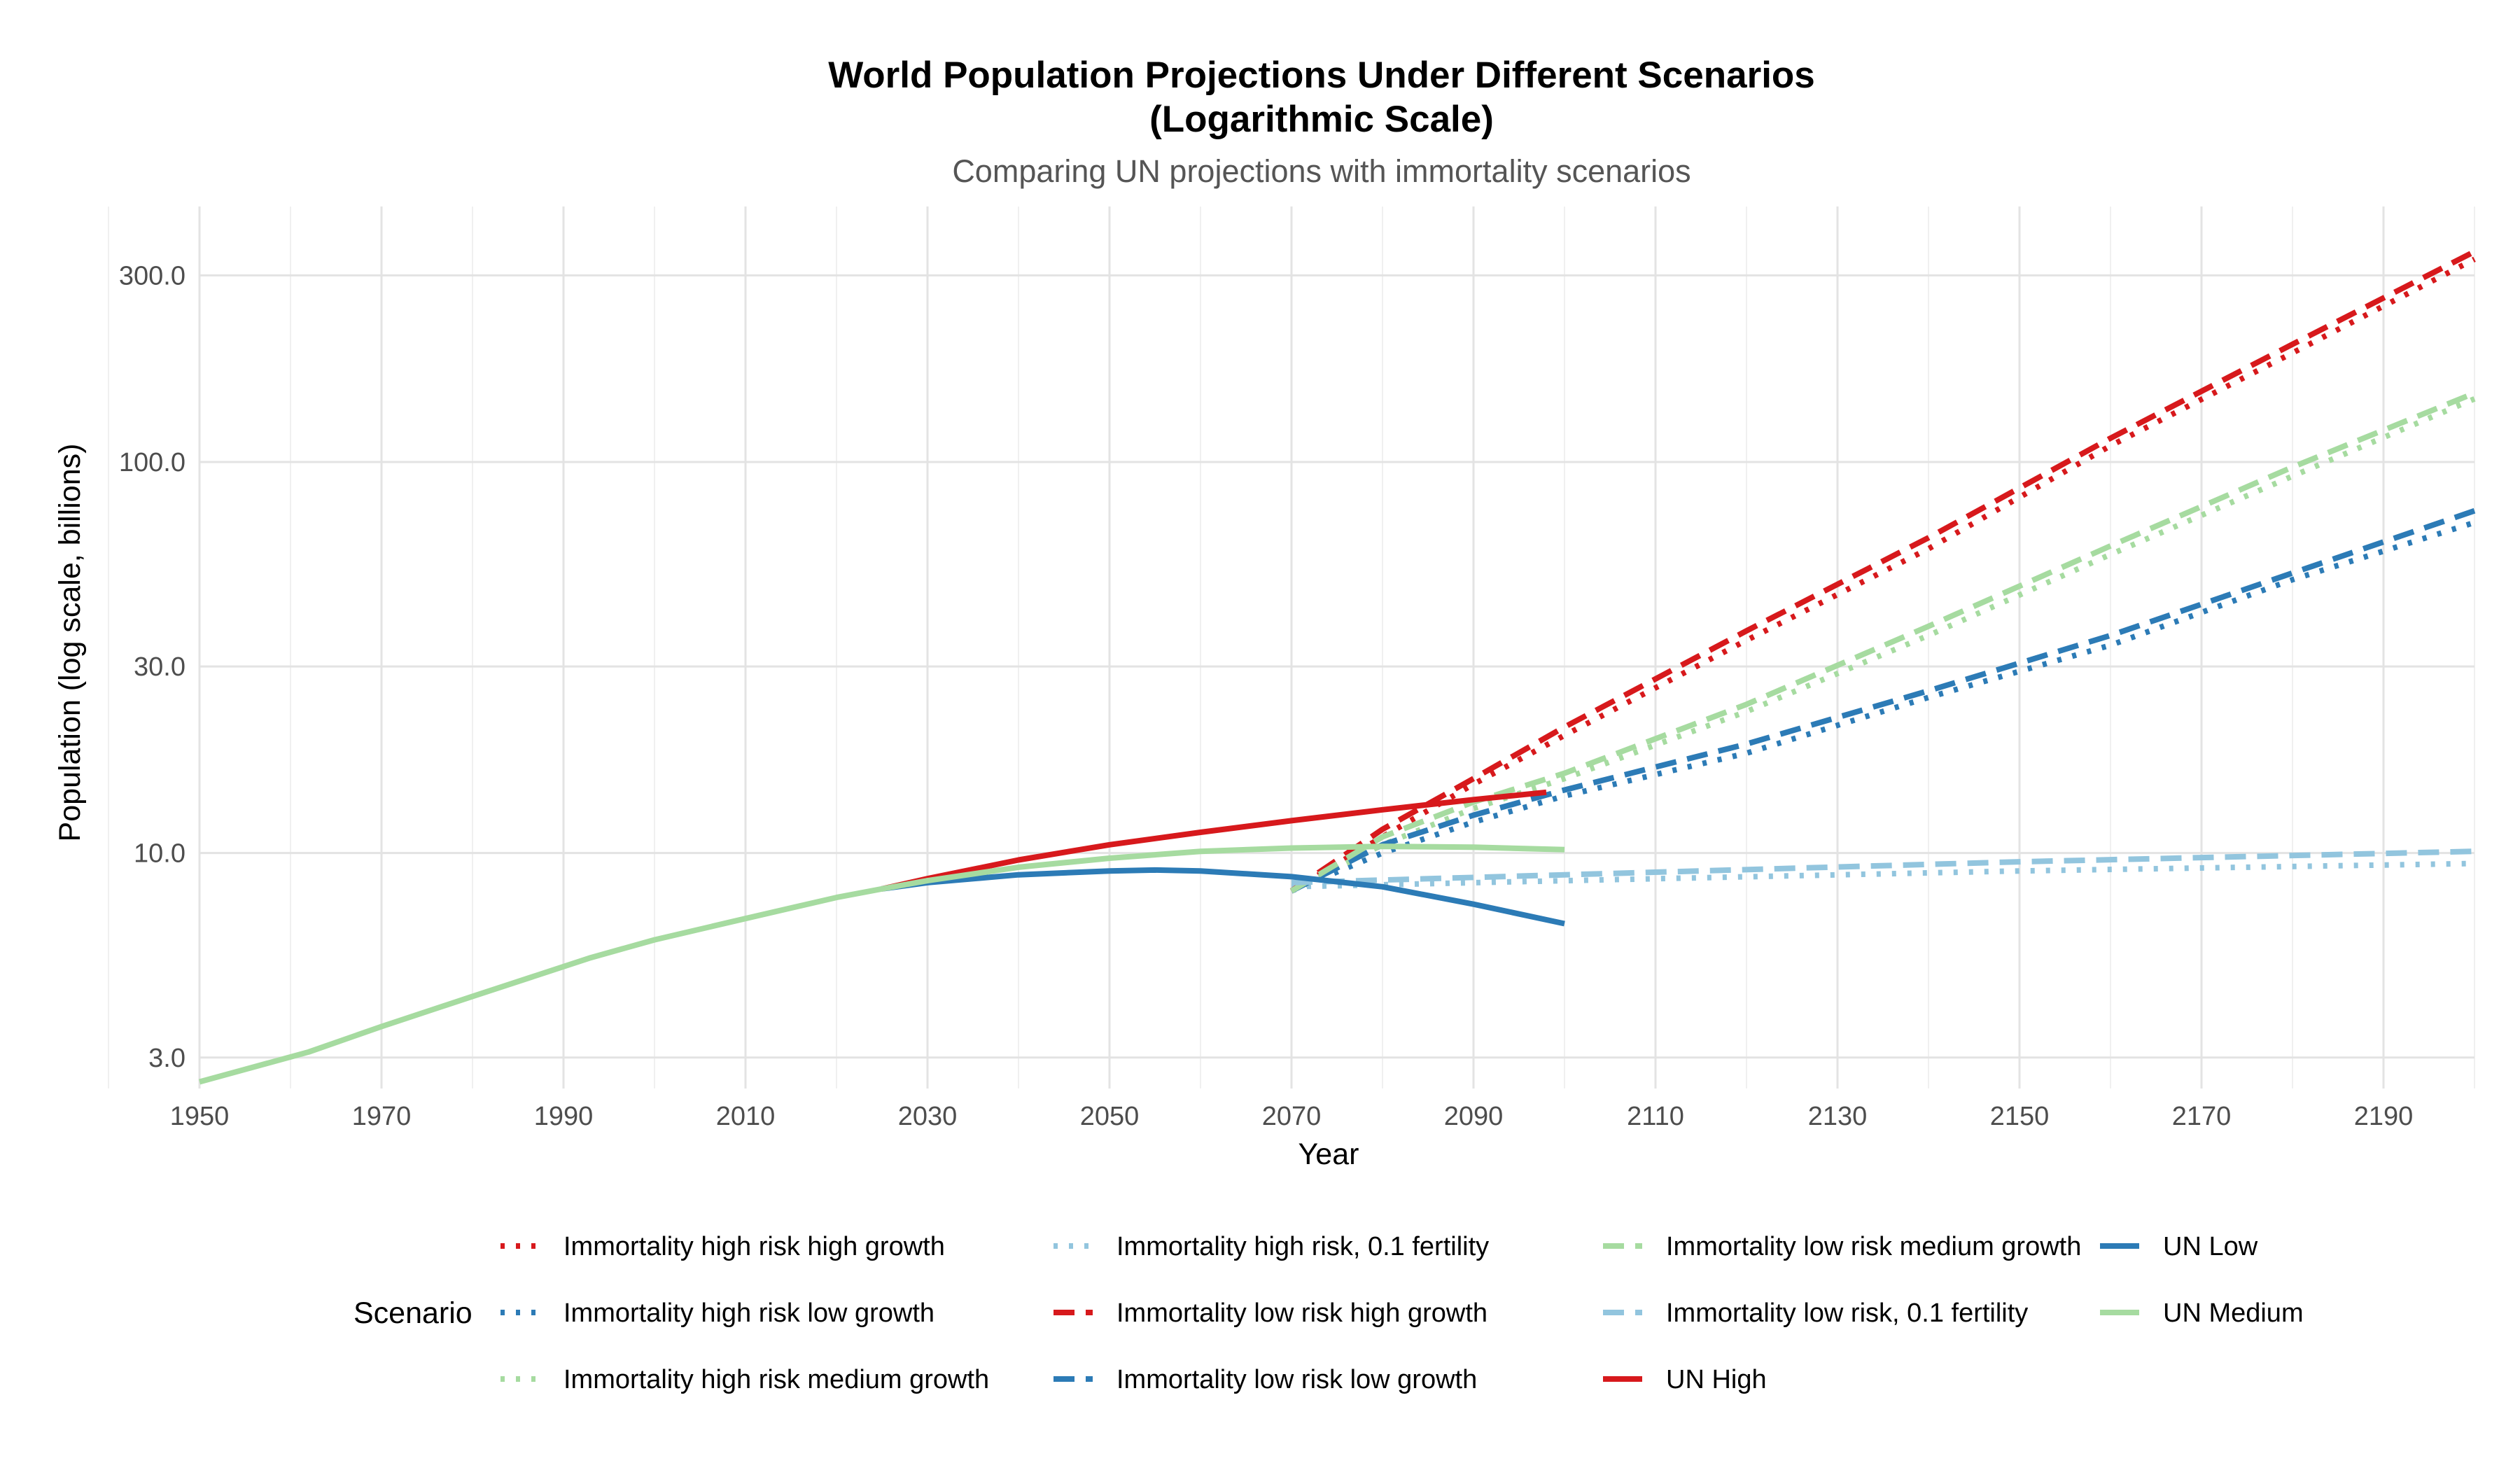 This screenshot has height=1470, width=2520. I want to click on legend-label: Immortality low risk, 0.1 fertility, so click(1847, 1313).